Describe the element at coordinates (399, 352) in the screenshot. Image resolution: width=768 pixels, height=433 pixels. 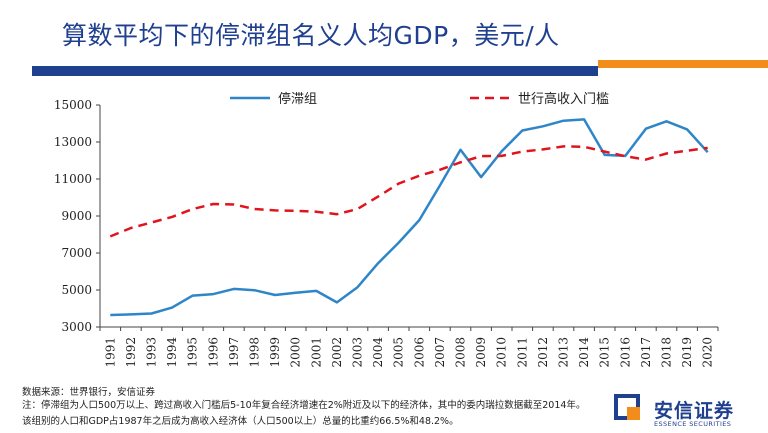
I see `x-tick-label: 2005` at that location.